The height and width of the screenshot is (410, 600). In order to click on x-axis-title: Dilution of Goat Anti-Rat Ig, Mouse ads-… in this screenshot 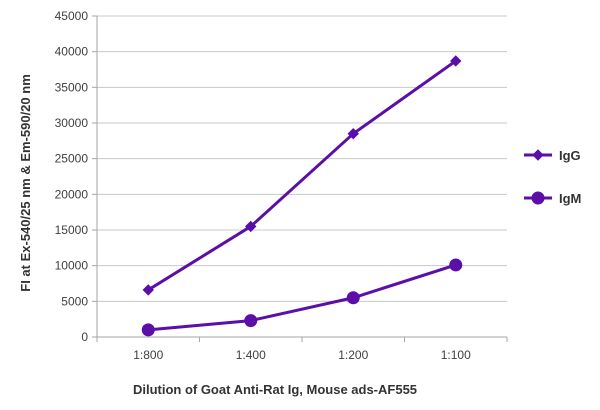, I will do `click(275, 389)`.